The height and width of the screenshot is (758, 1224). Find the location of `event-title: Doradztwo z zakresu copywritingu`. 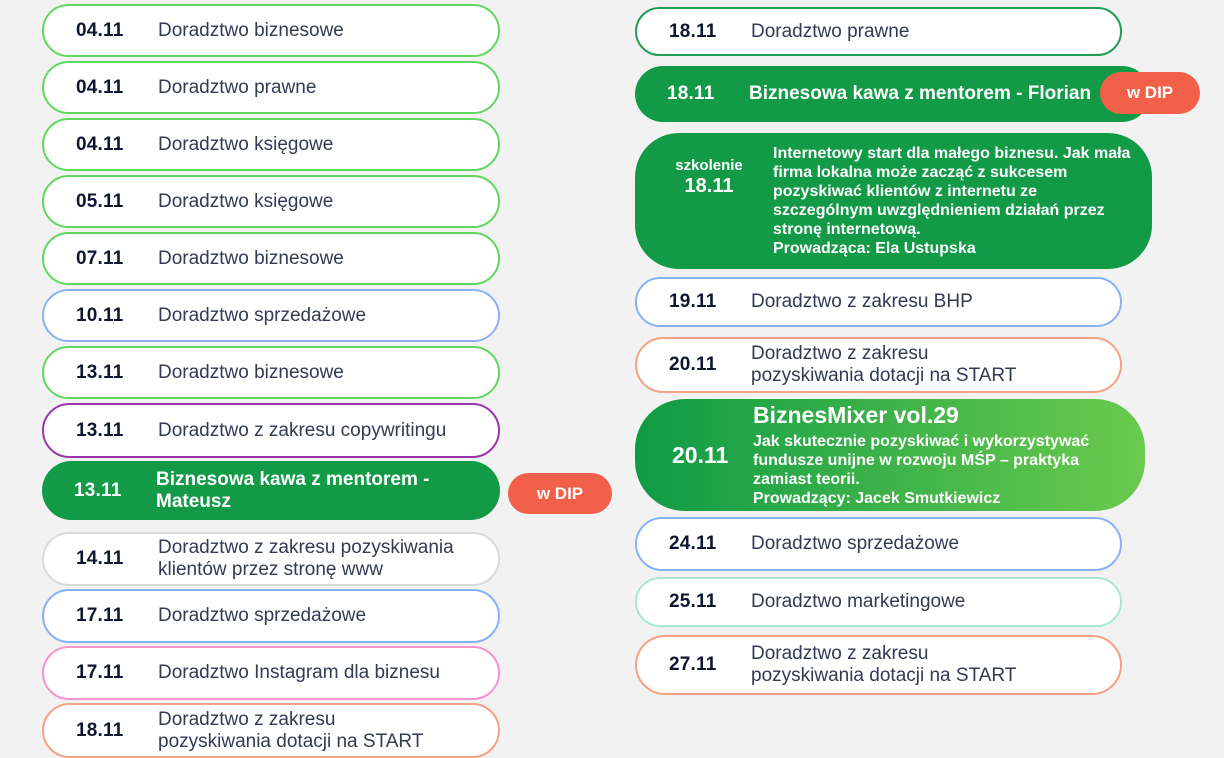

event-title: Doradztwo z zakresu copywritingu is located at coordinates (302, 430).